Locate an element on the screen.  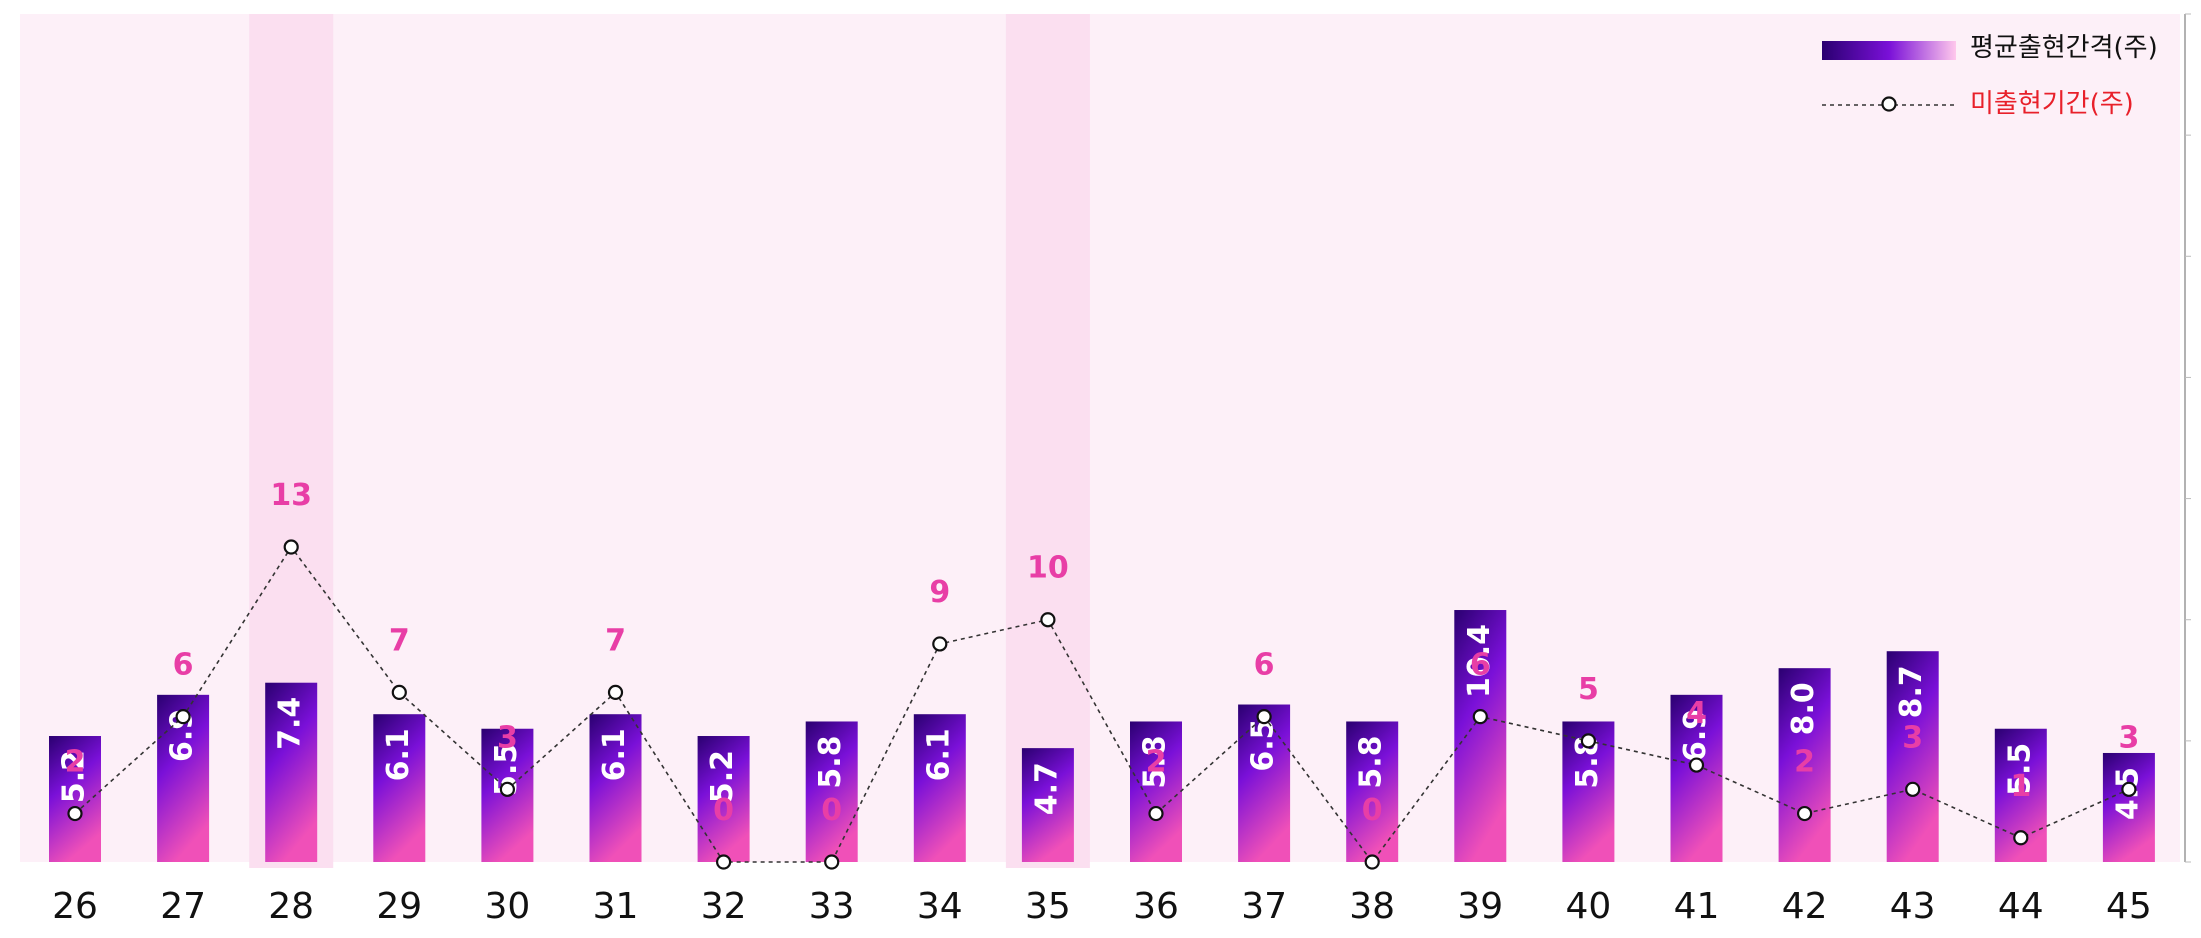
line-value-label-31: 7 is located at coordinates (615, 640).